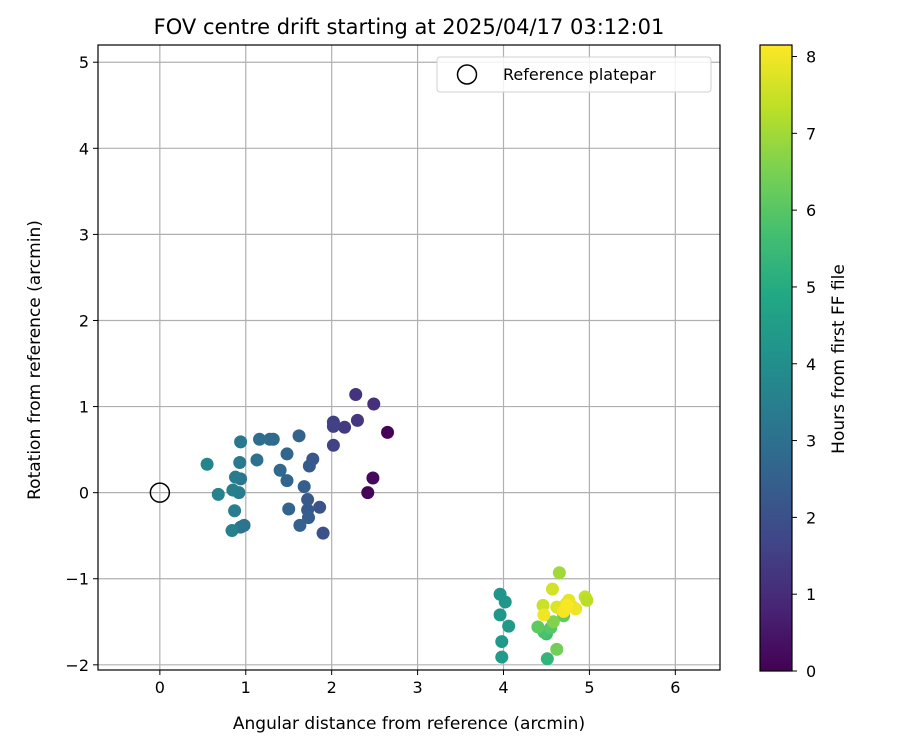 The image size is (900, 754). I want to click on x-tick-label: 1, so click(246, 687).